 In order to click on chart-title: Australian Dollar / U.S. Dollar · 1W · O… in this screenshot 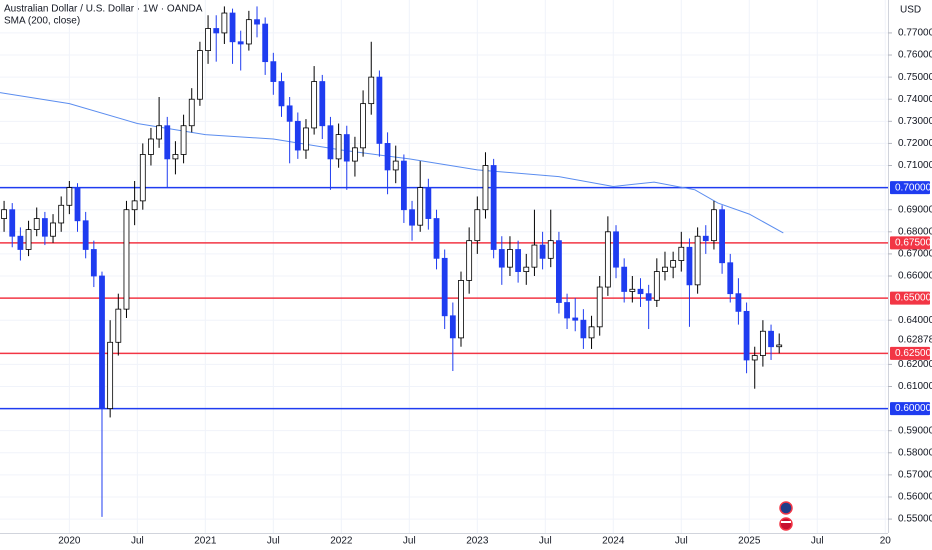, I will do `click(103, 9)`.